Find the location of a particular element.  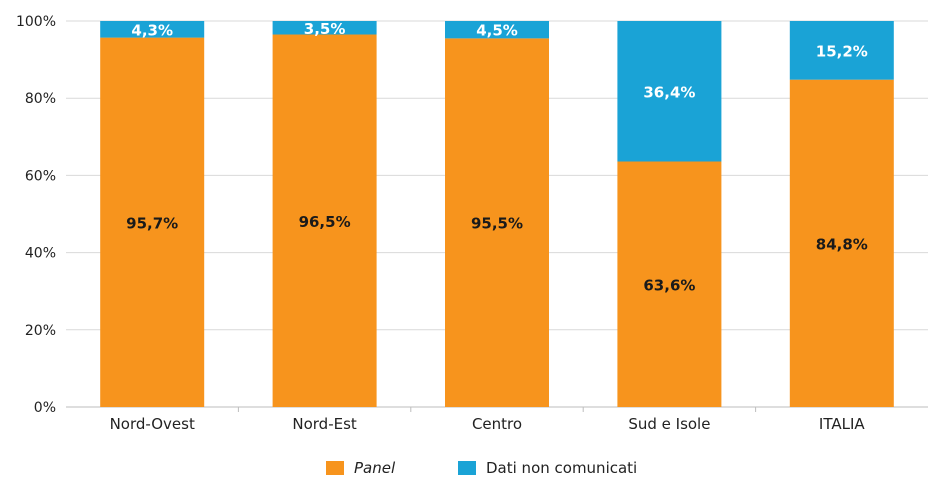

legend-item-panel: Panel is located at coordinates (360, 468).